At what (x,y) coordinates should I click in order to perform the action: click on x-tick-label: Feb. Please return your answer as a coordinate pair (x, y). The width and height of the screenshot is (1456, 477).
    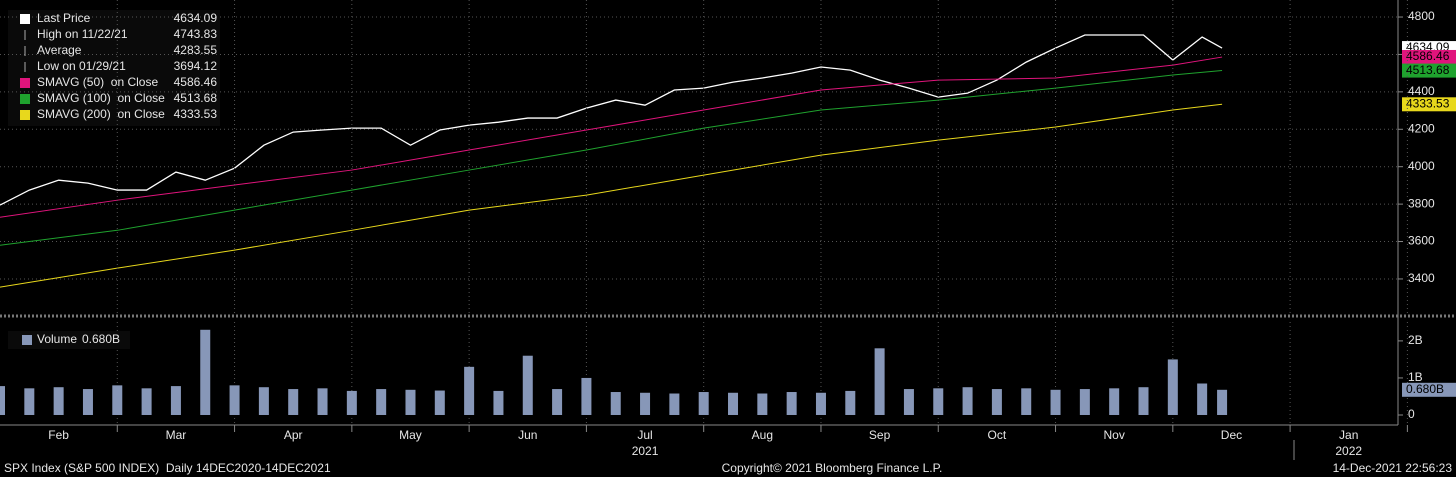
    Looking at the image, I should click on (58, 435).